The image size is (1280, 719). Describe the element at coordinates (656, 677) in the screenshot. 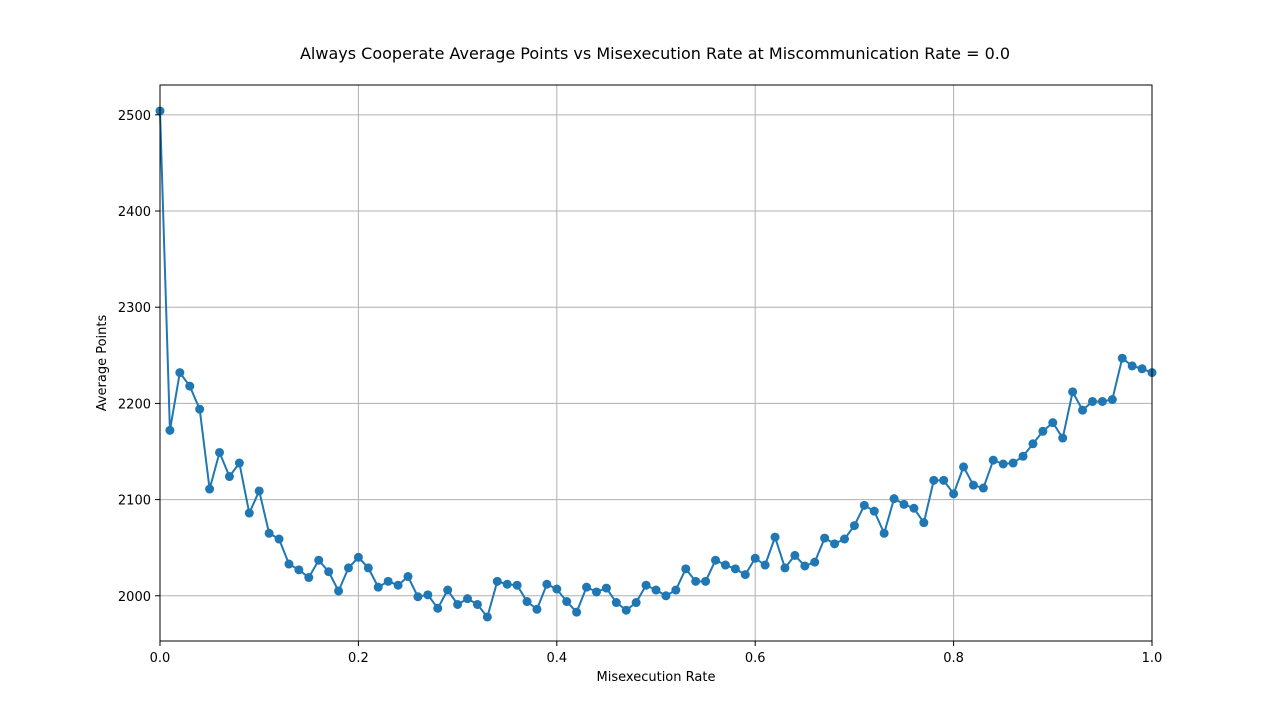

I see `x-axis-title: Misexecution Rate` at that location.